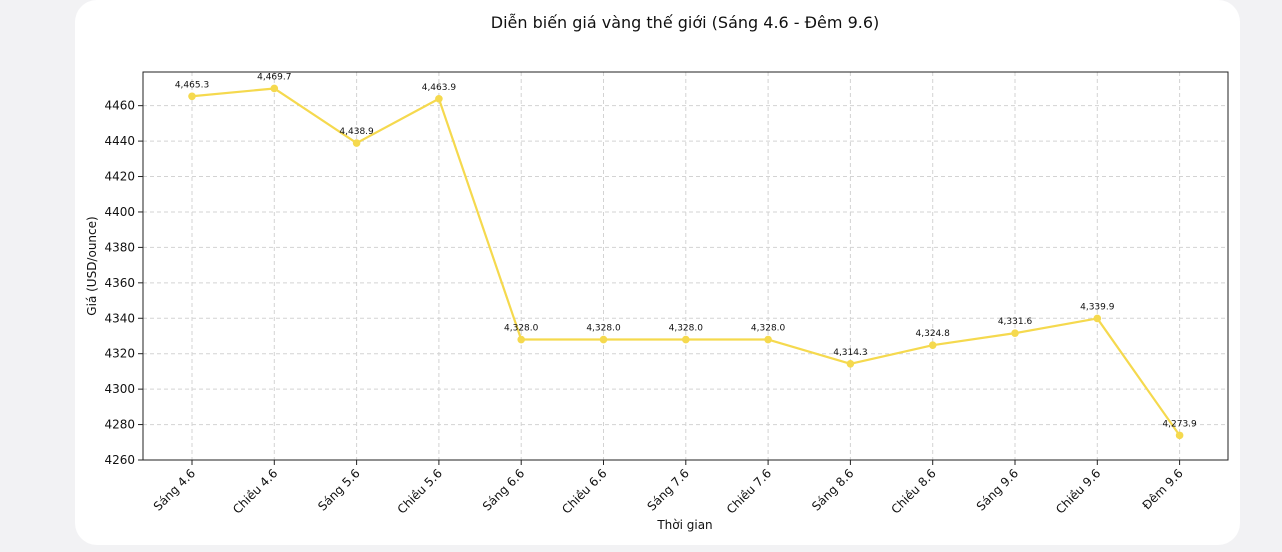  I want to click on x-tick-label: Sáng 9.6, so click(997, 489).